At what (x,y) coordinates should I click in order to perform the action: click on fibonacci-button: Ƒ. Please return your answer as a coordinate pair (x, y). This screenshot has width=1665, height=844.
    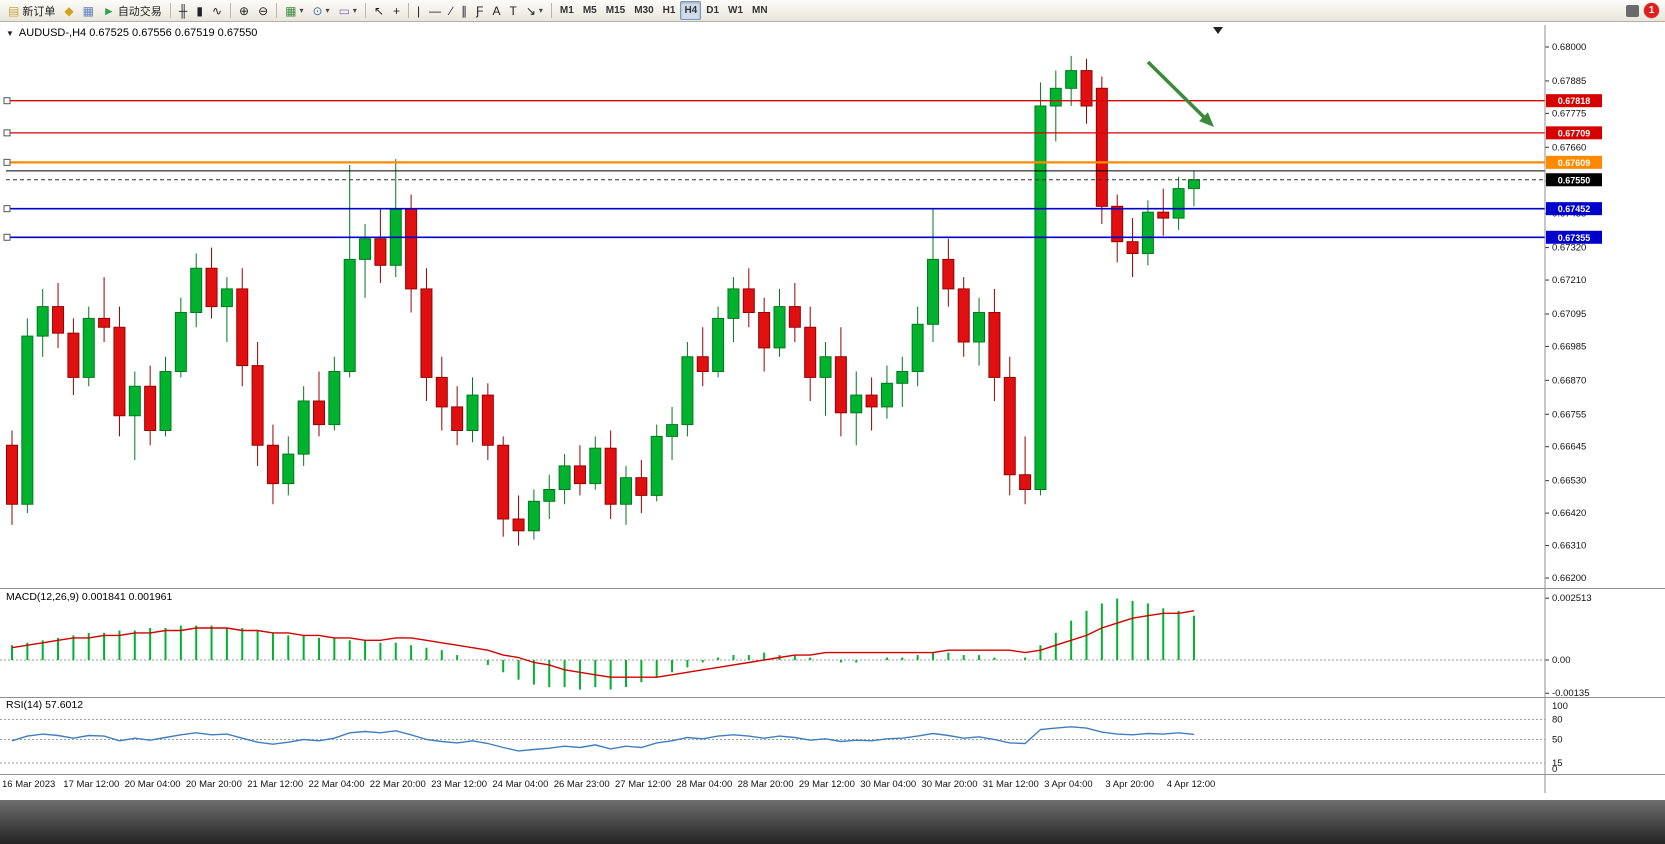
    Looking at the image, I should click on (479, 10).